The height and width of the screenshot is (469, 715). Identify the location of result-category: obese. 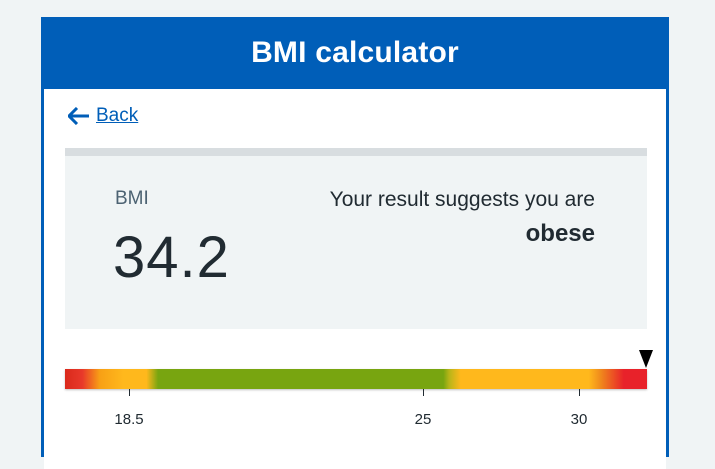
(560, 233).